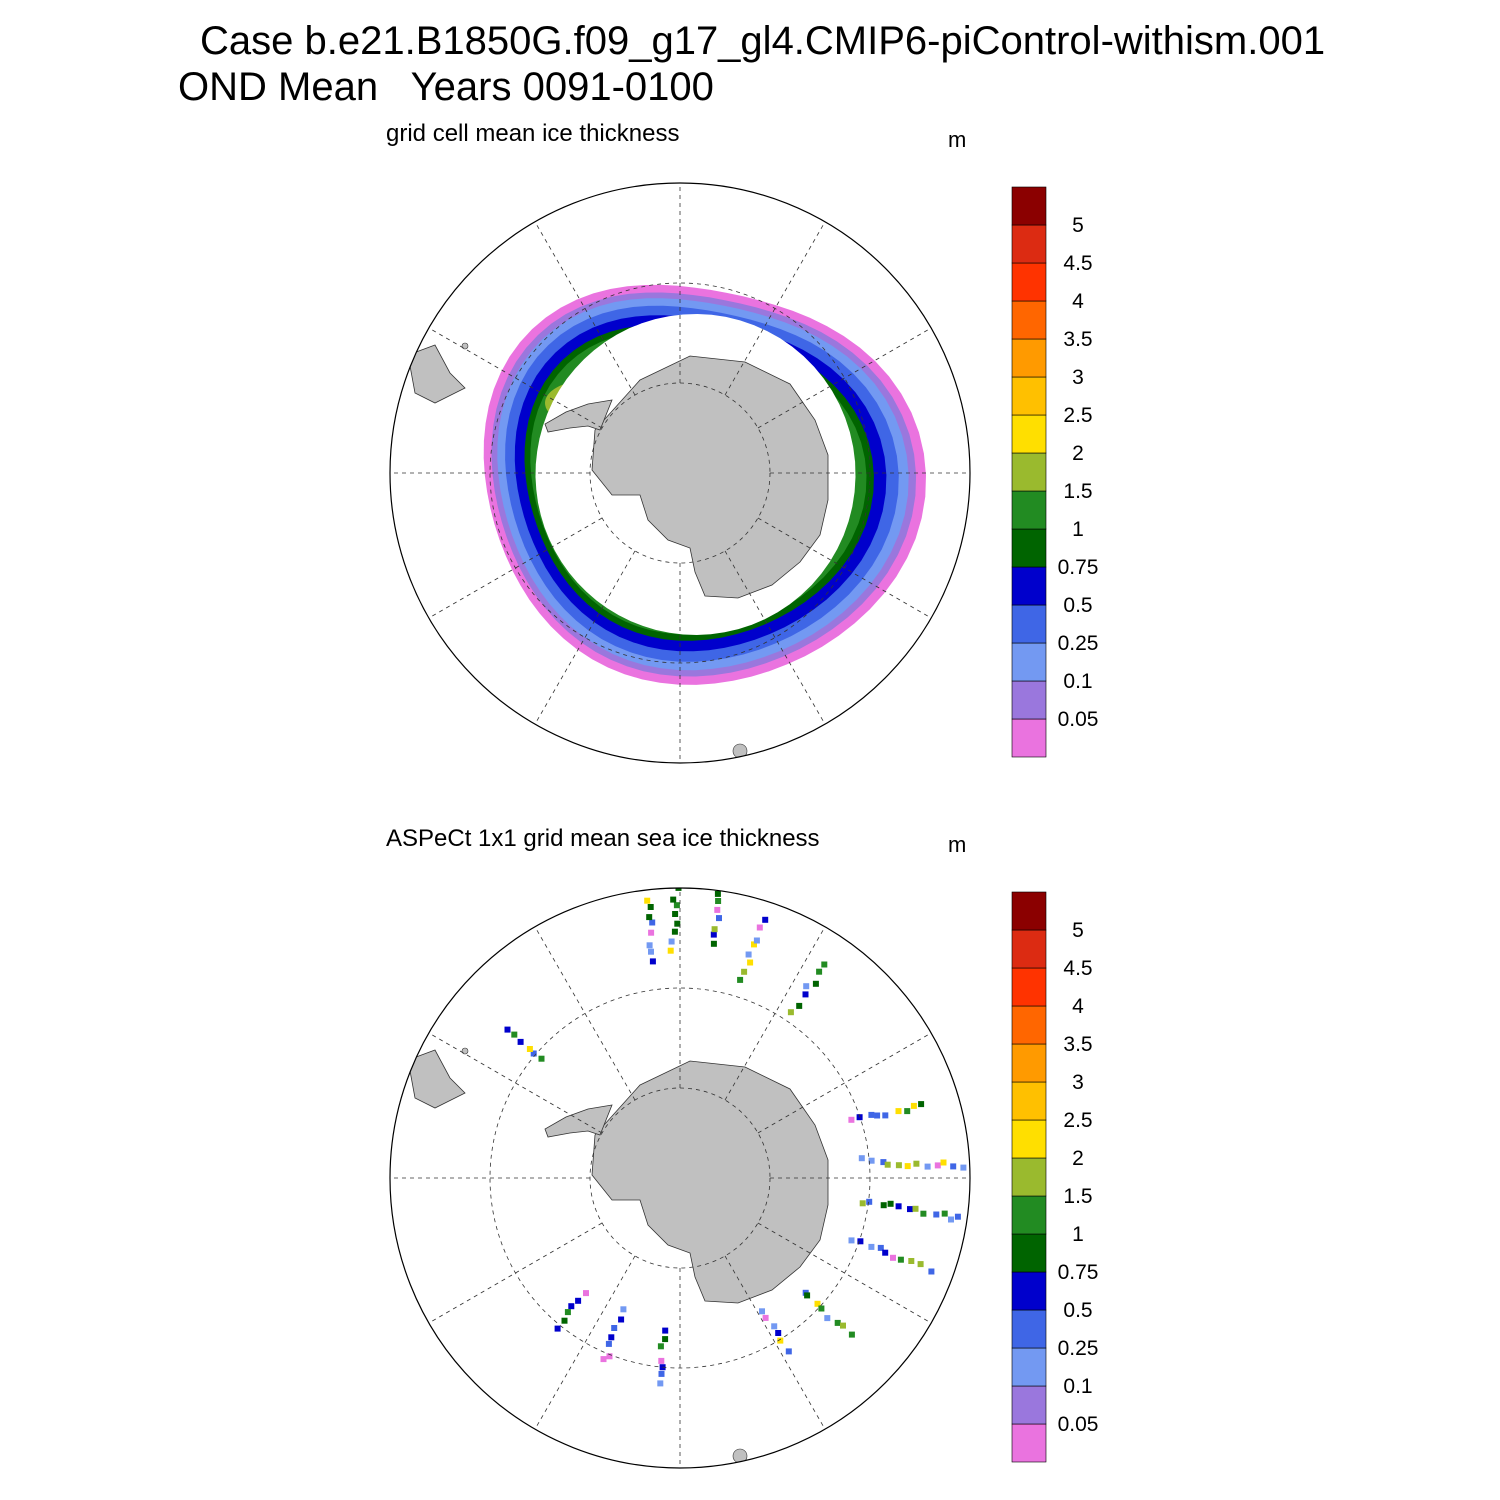 This screenshot has height=1500, width=1500. What do you see at coordinates (957, 139) in the screenshot?
I see `panel-1-units: m` at bounding box center [957, 139].